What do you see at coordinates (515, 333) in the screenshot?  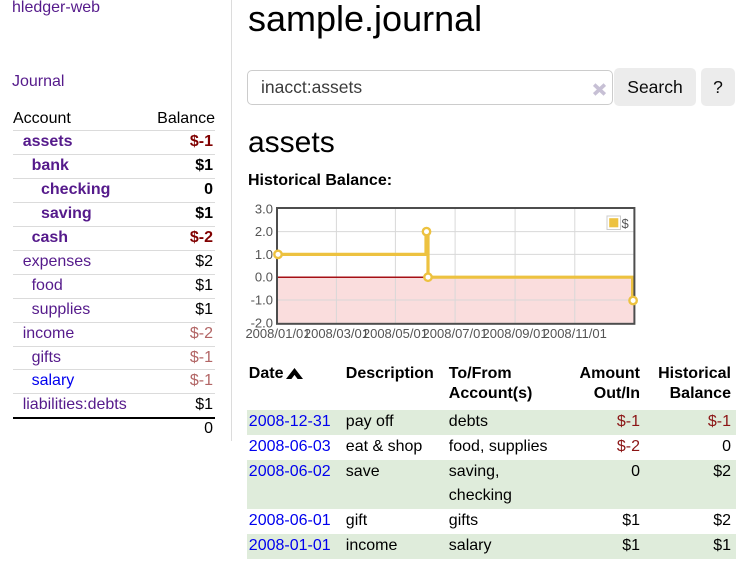 I see `svg-text: 2008/09/01` at bounding box center [515, 333].